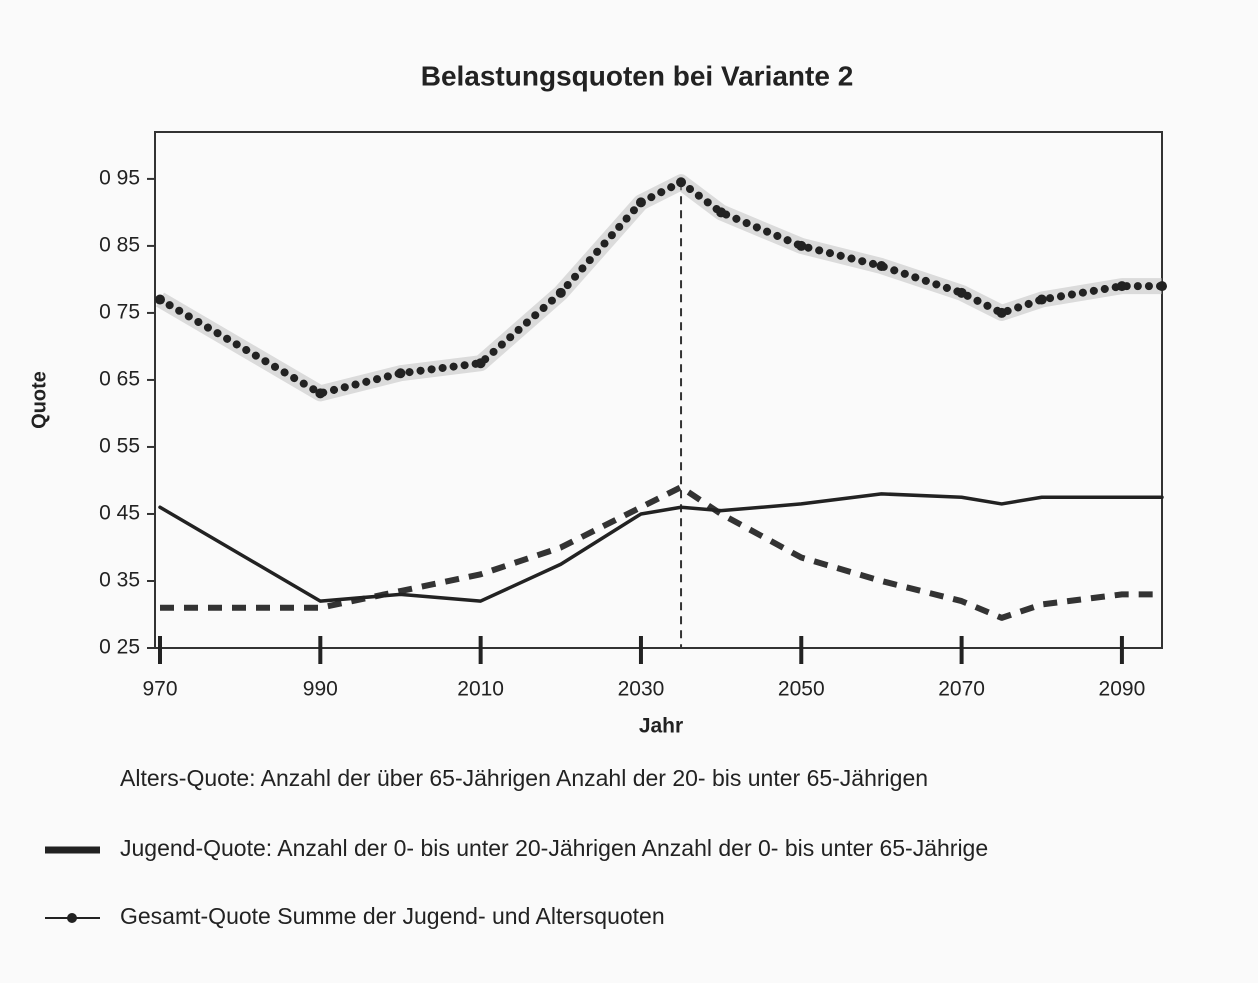  What do you see at coordinates (1122, 689) in the screenshot?
I see `x-tick-label: 2090` at bounding box center [1122, 689].